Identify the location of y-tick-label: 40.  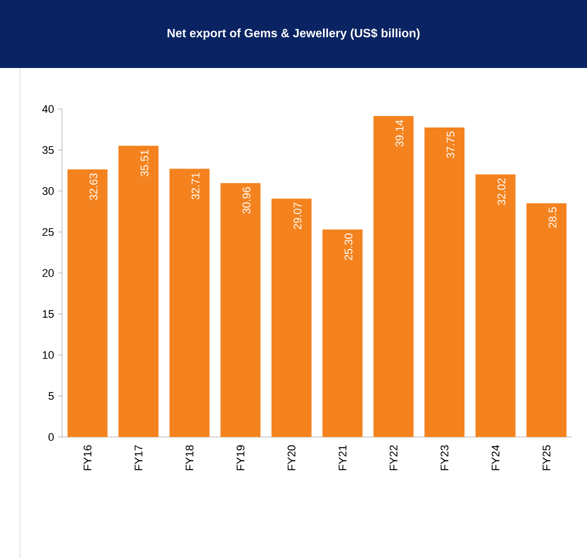
(48, 109).